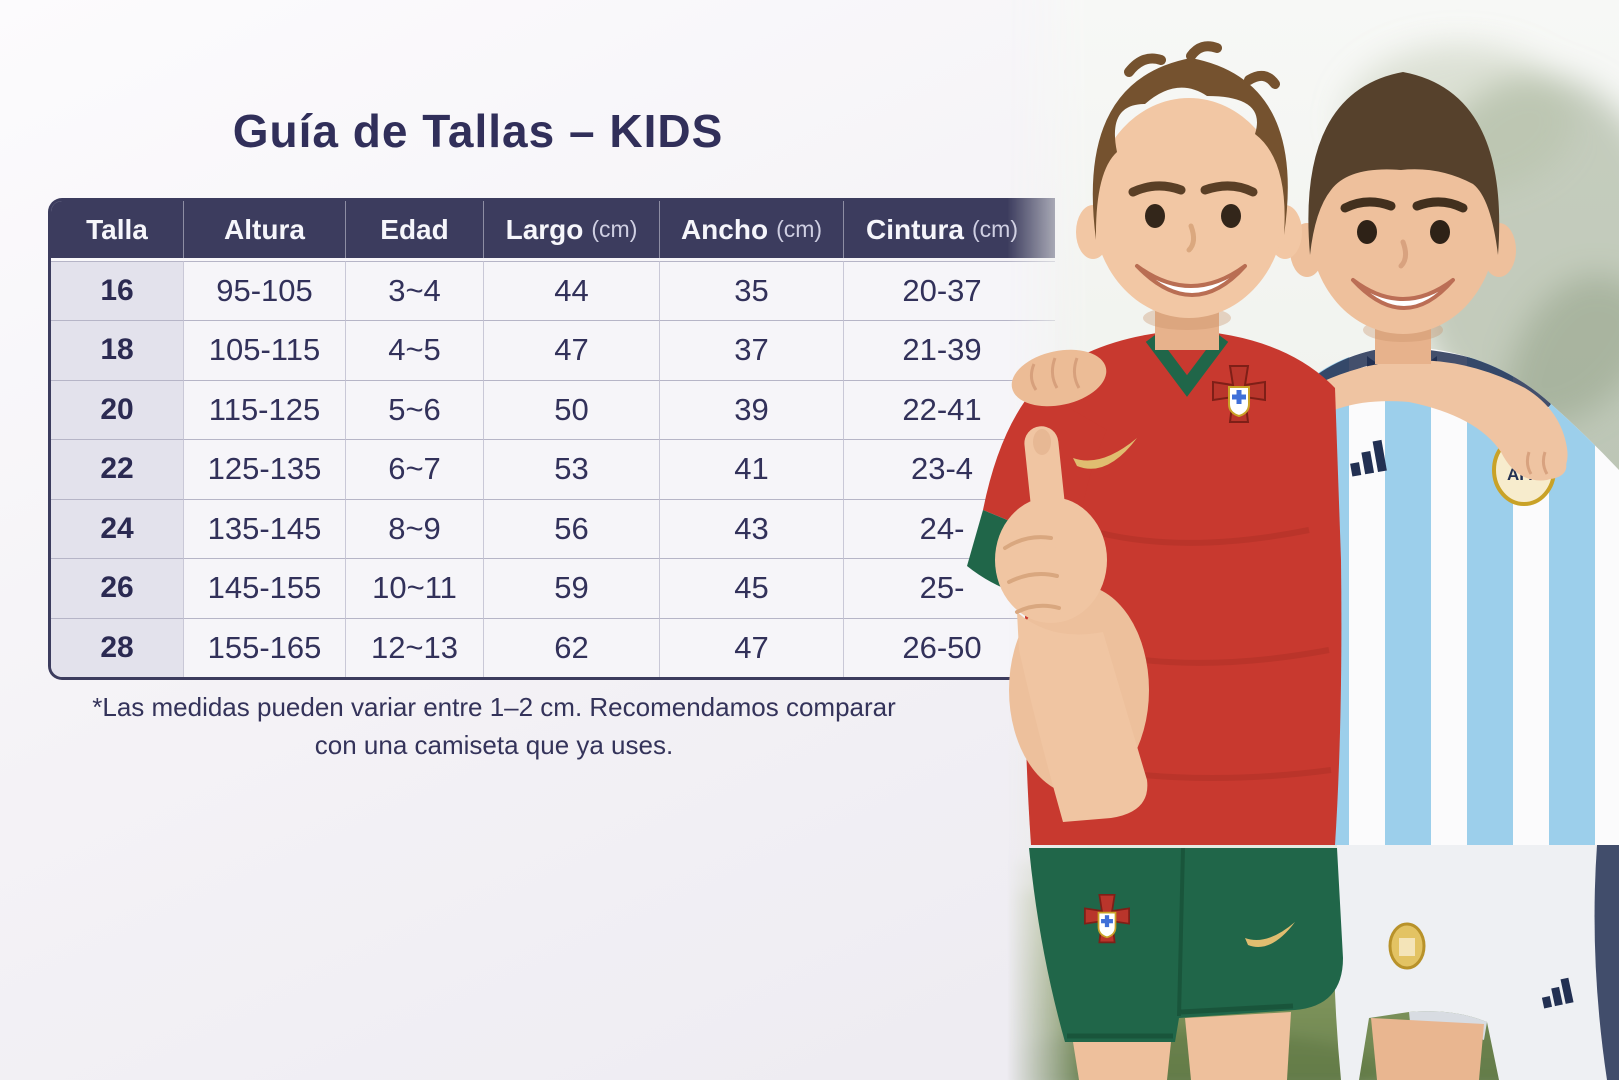 The image size is (1619, 1080). I want to click on cell-edad: 10~11, so click(414, 588).